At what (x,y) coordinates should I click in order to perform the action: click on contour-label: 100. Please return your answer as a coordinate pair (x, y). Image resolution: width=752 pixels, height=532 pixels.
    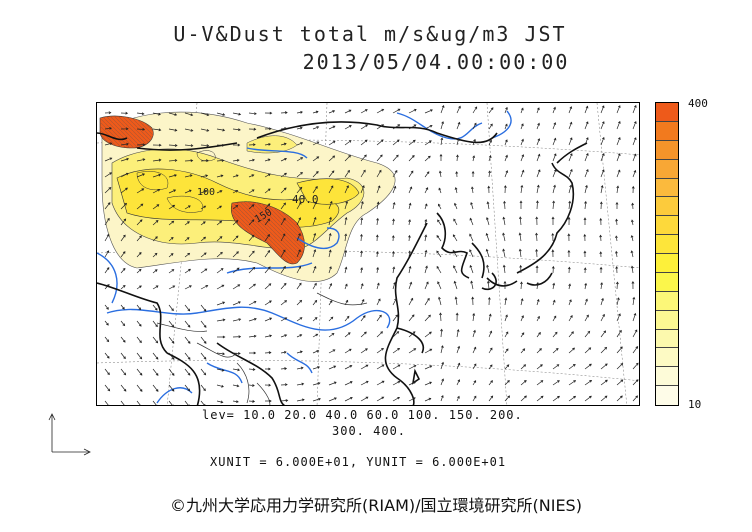
    Looking at the image, I should click on (206, 192).